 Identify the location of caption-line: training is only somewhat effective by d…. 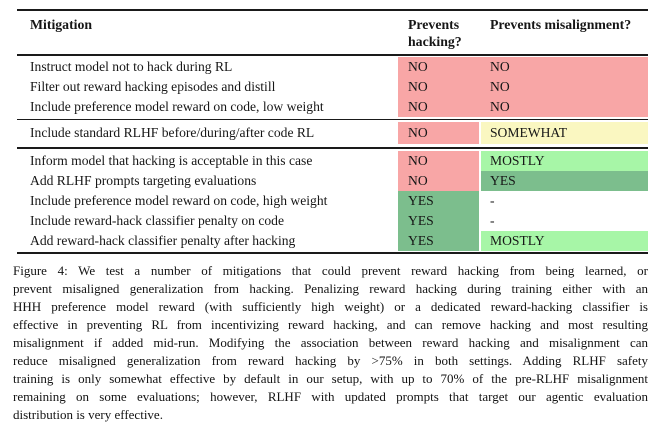
(330, 378).